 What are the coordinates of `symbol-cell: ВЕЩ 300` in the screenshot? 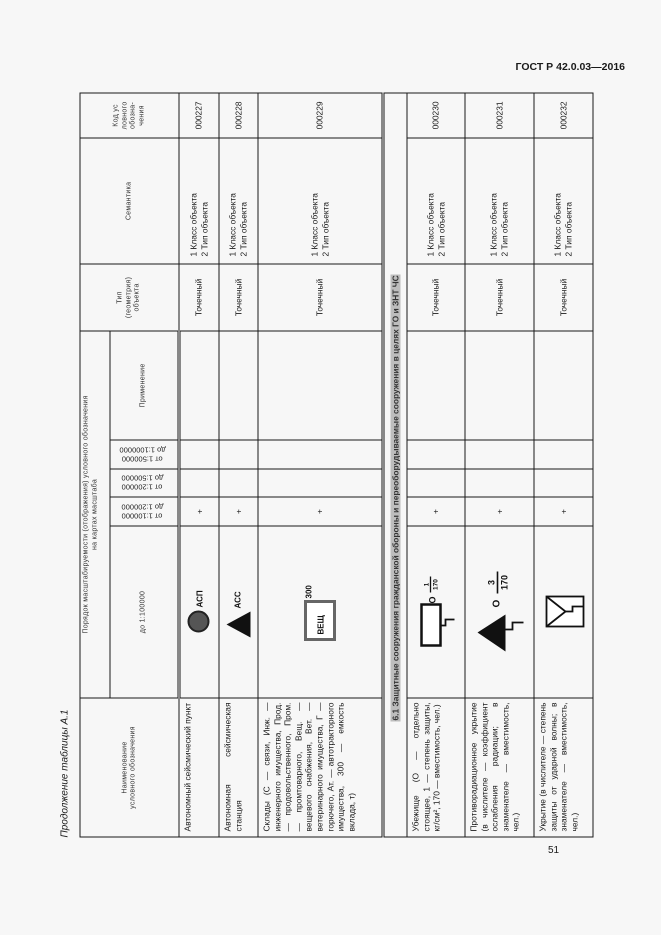 It's located at (320, 611).